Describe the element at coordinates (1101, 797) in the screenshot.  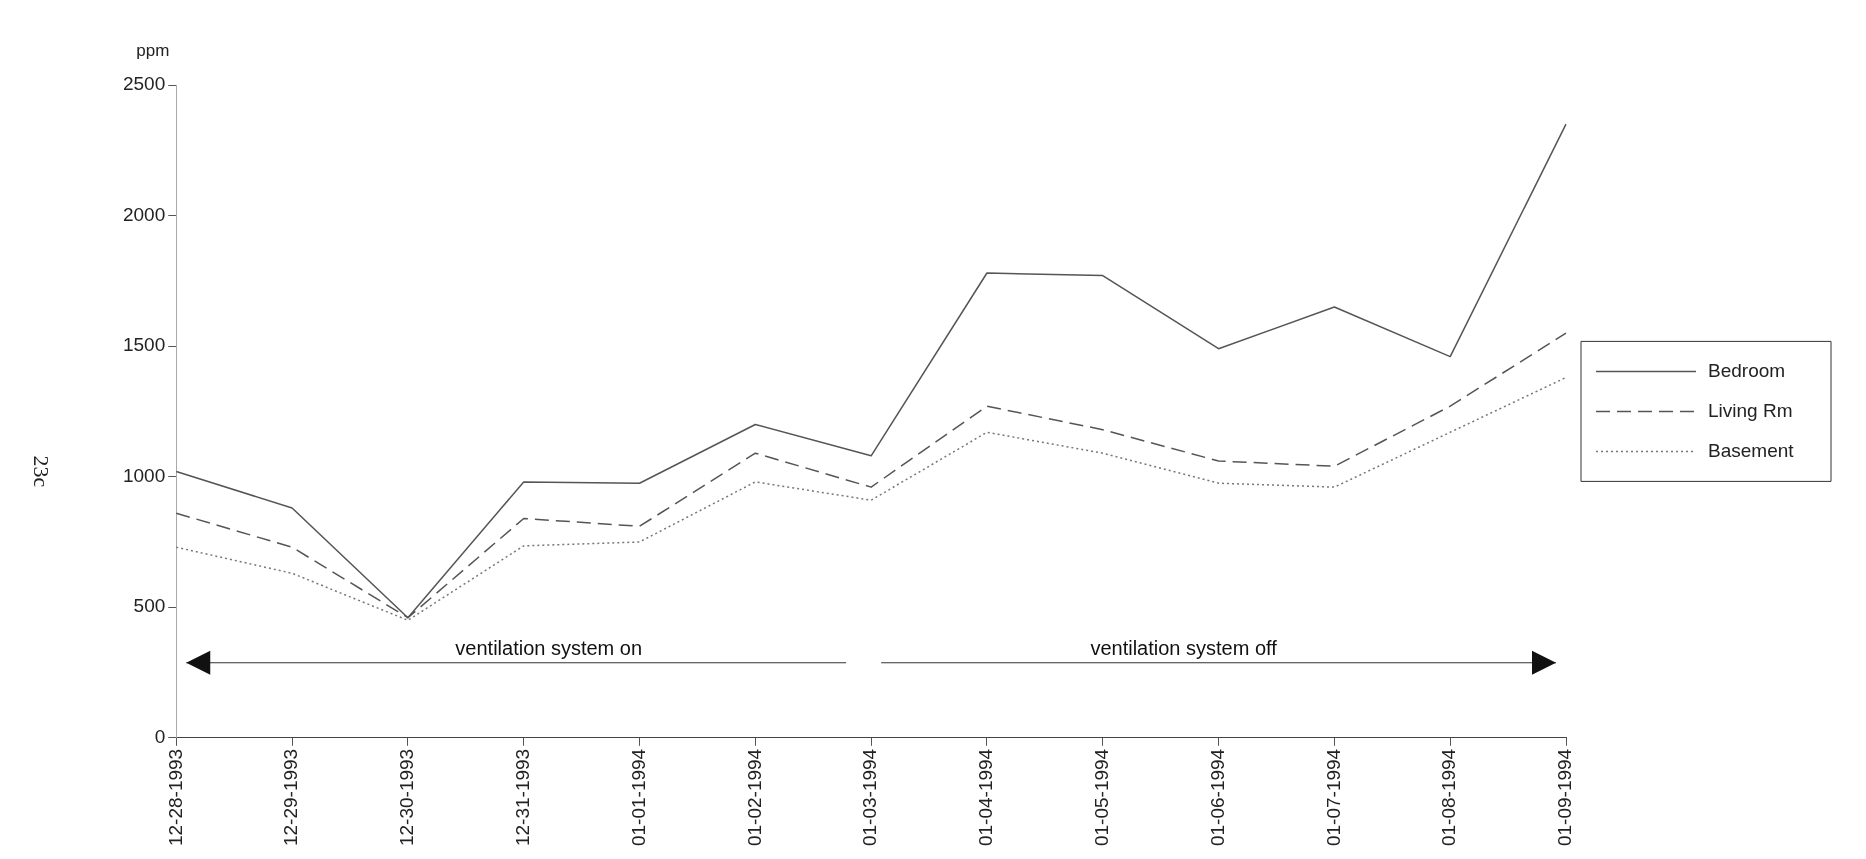
I see `x-tick-label: 01-05-1994` at that location.